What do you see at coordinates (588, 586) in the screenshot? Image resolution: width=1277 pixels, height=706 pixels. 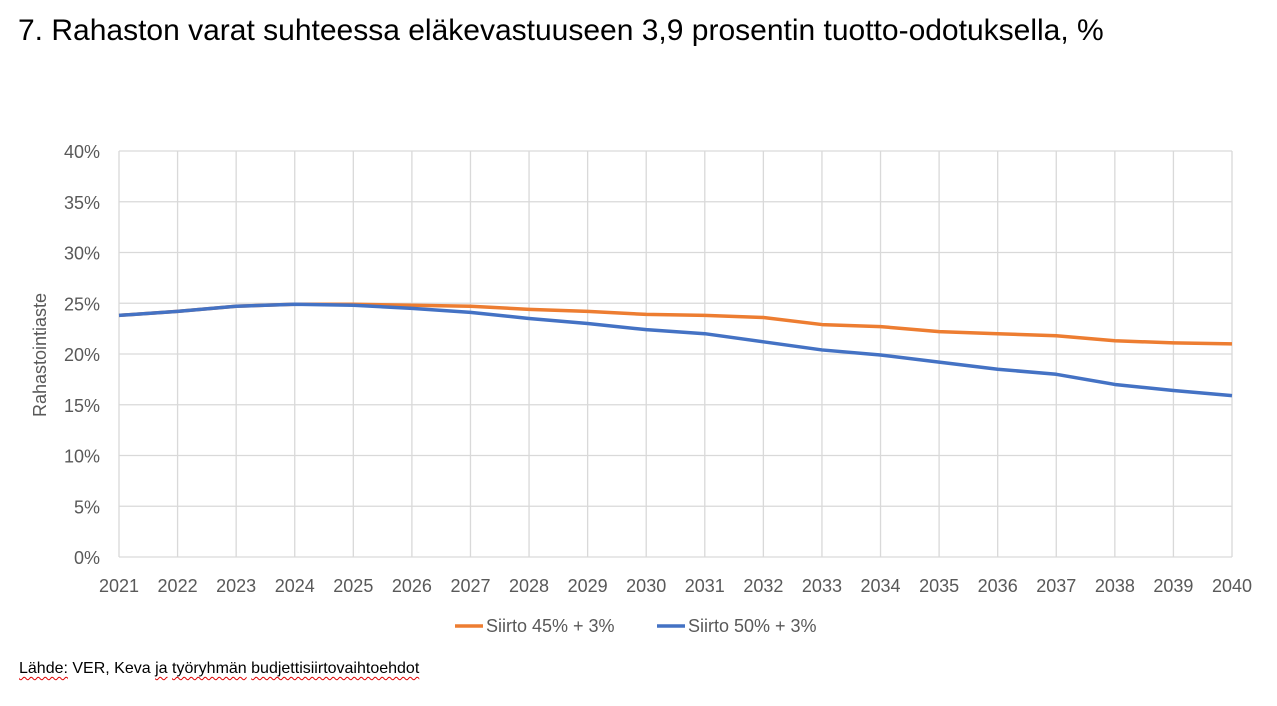 I see `x-tick-label: 2029` at bounding box center [588, 586].